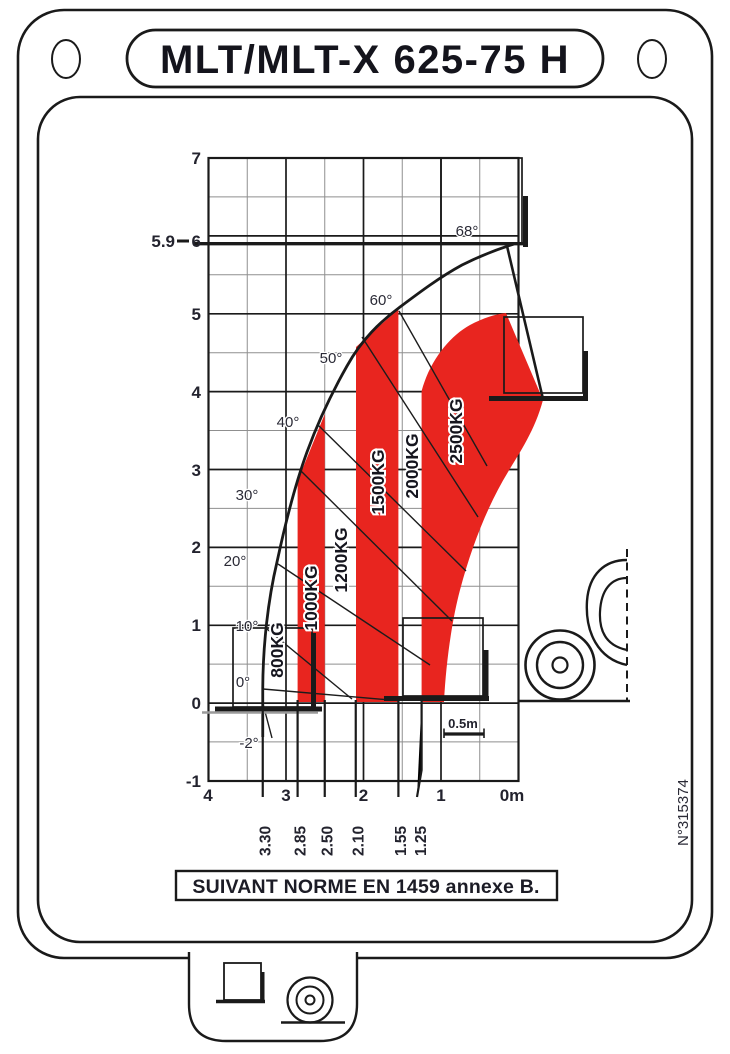 Image resolution: width=730 pixels, height=1054 pixels. I want to click on reach-label-210: 2.10, so click(359, 841).